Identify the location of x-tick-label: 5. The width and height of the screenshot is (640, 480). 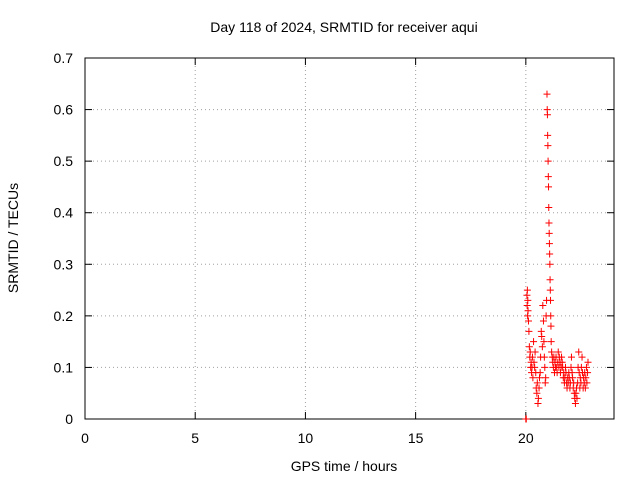
(195, 438).